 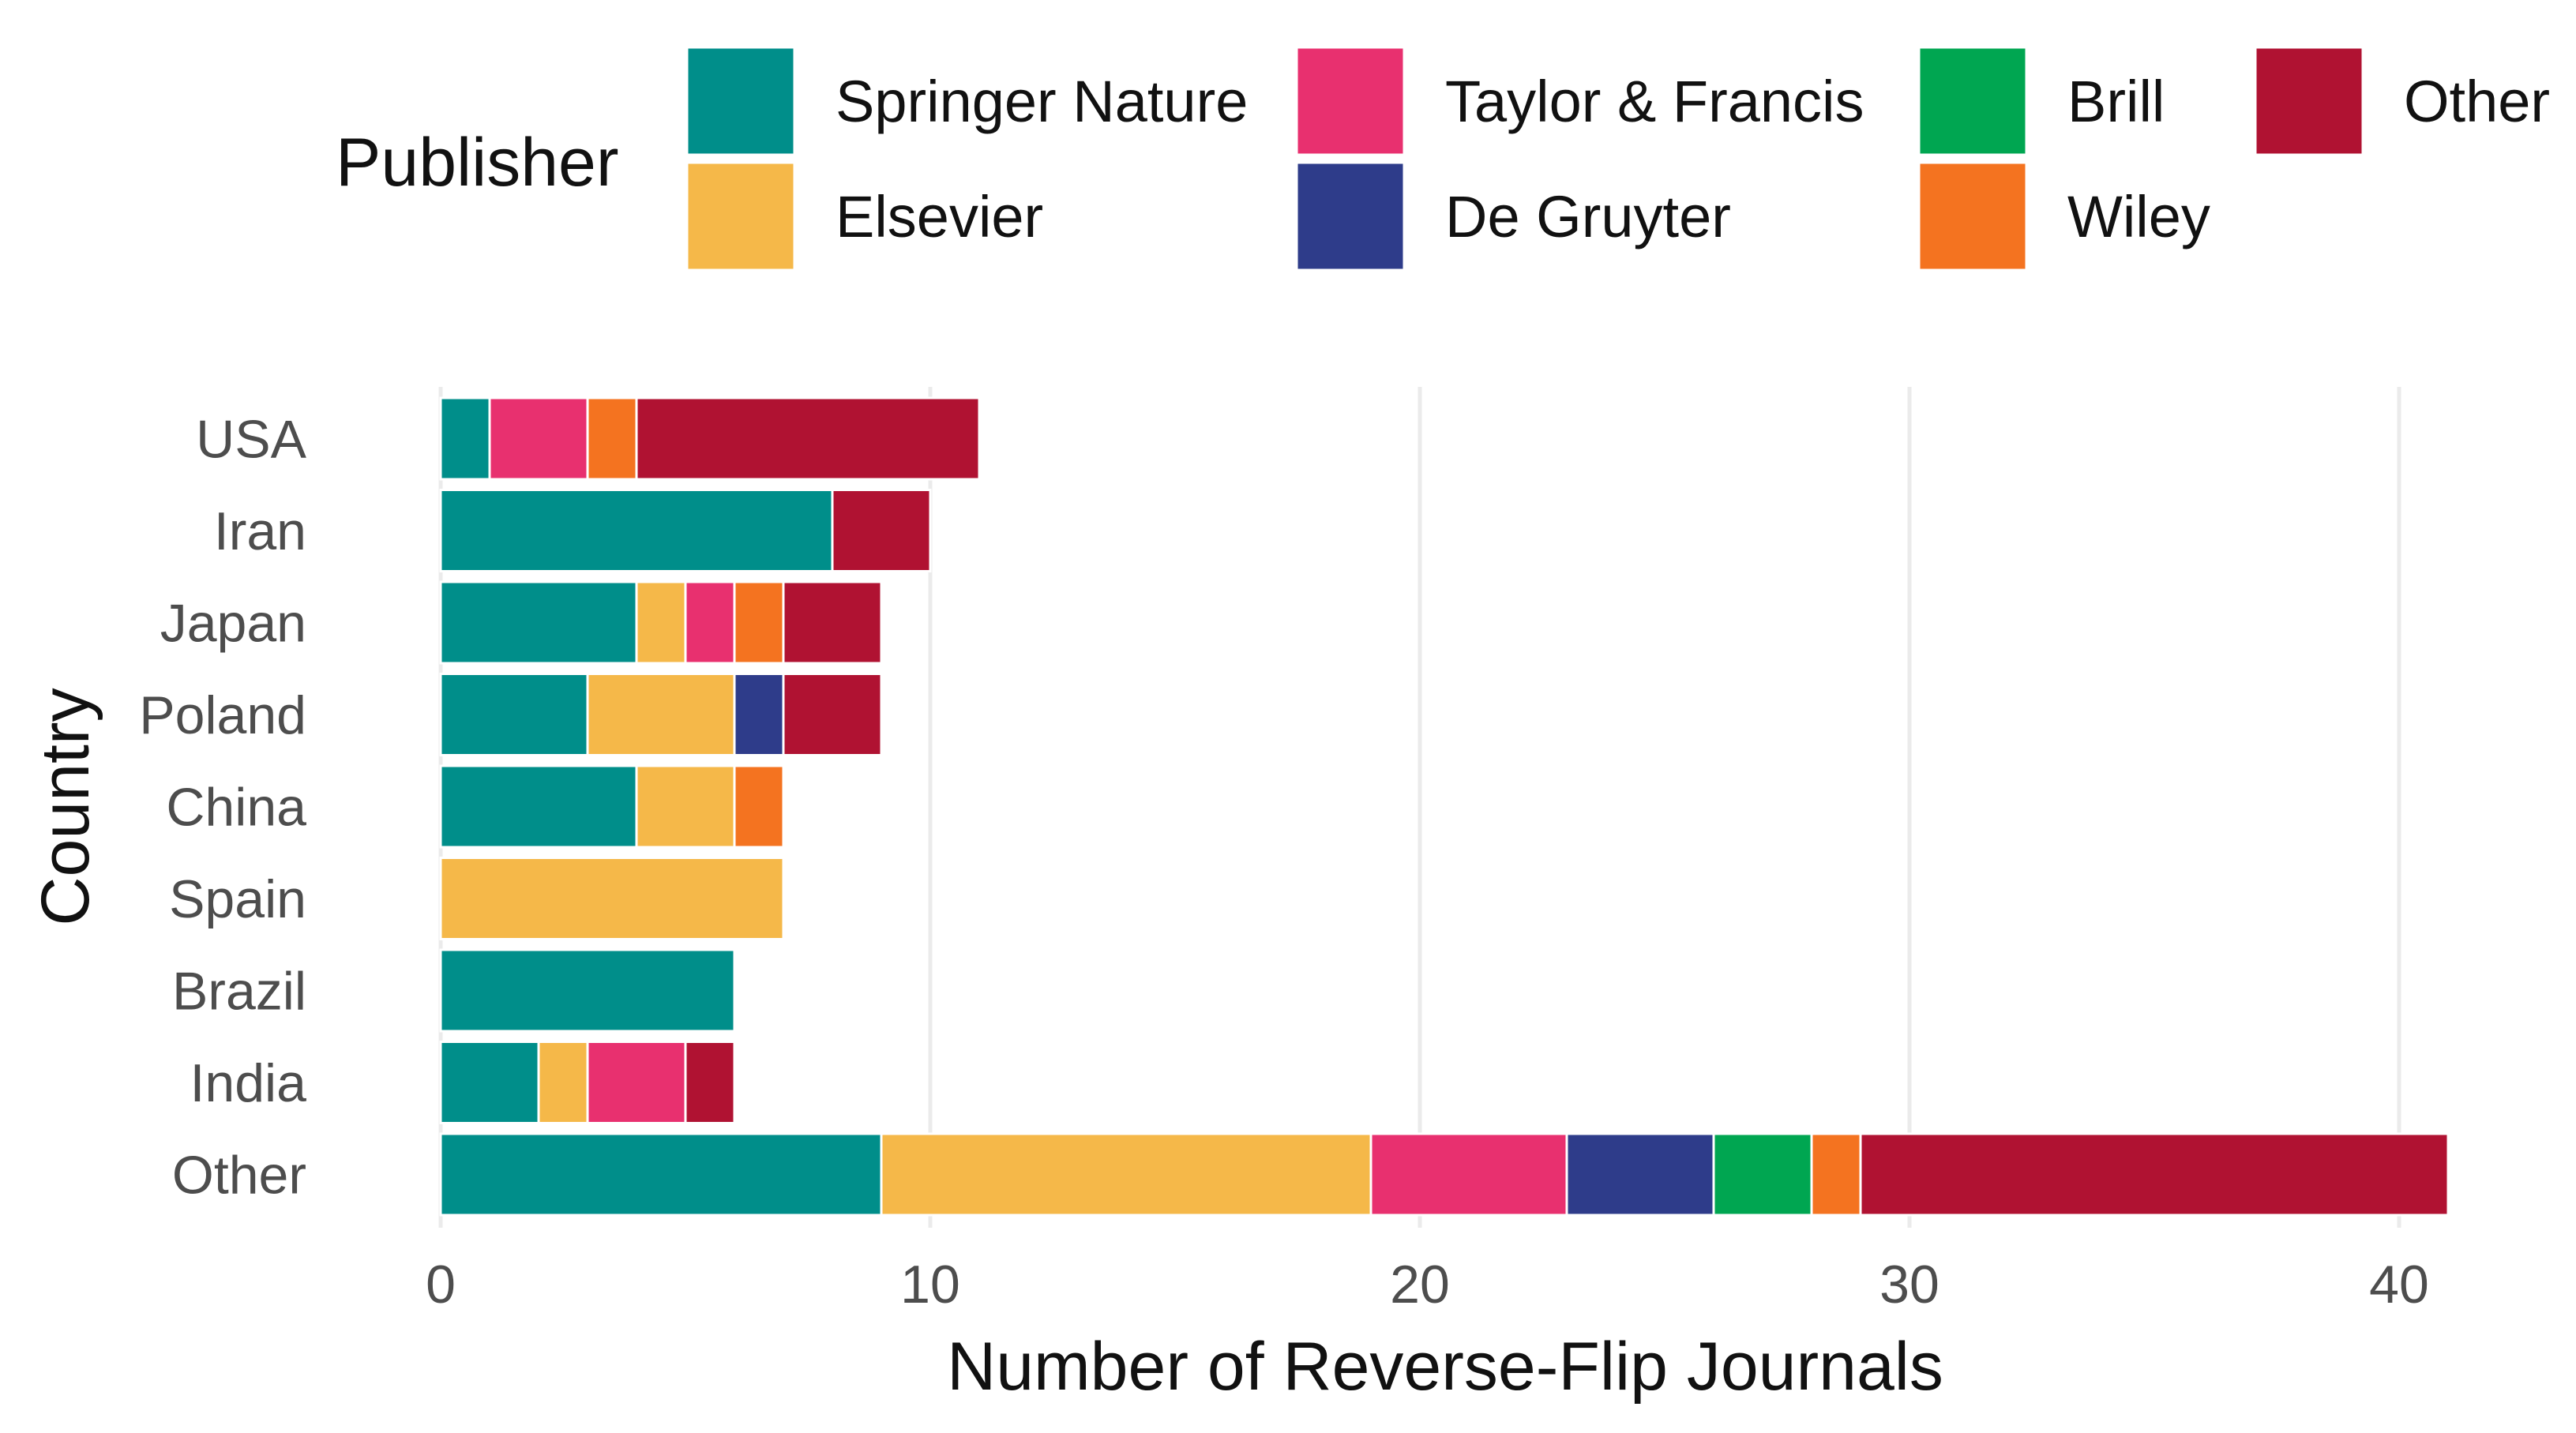 What do you see at coordinates (1654, 101) in the screenshot?
I see `legend-label-taylor-and-francis: Taylor & Francis` at bounding box center [1654, 101].